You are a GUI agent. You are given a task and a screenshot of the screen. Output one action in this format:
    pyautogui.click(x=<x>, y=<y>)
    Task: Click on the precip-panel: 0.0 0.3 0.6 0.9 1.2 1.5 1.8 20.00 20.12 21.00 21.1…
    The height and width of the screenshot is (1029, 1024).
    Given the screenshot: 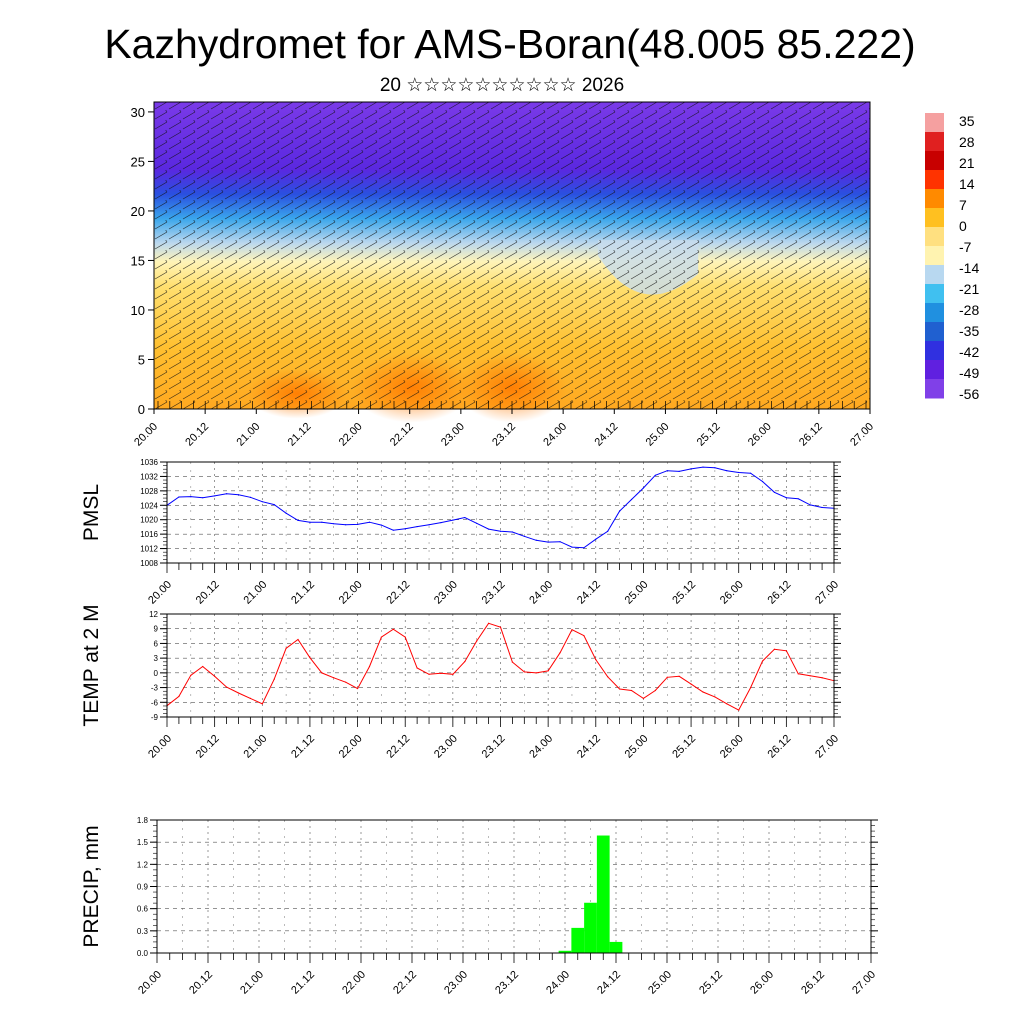 What is the action you would take?
    pyautogui.click(x=479, y=906)
    